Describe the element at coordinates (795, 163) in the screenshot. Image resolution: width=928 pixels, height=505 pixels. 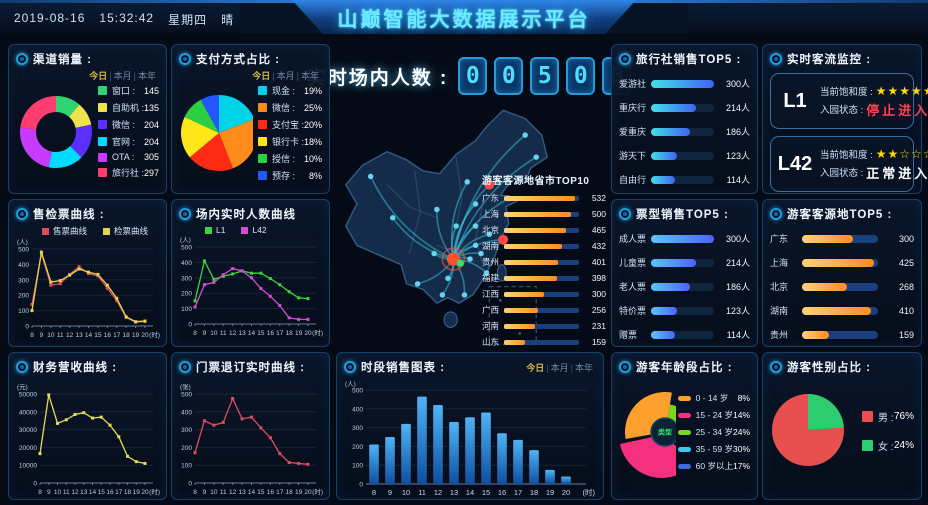
I see `line-id: L42` at that location.